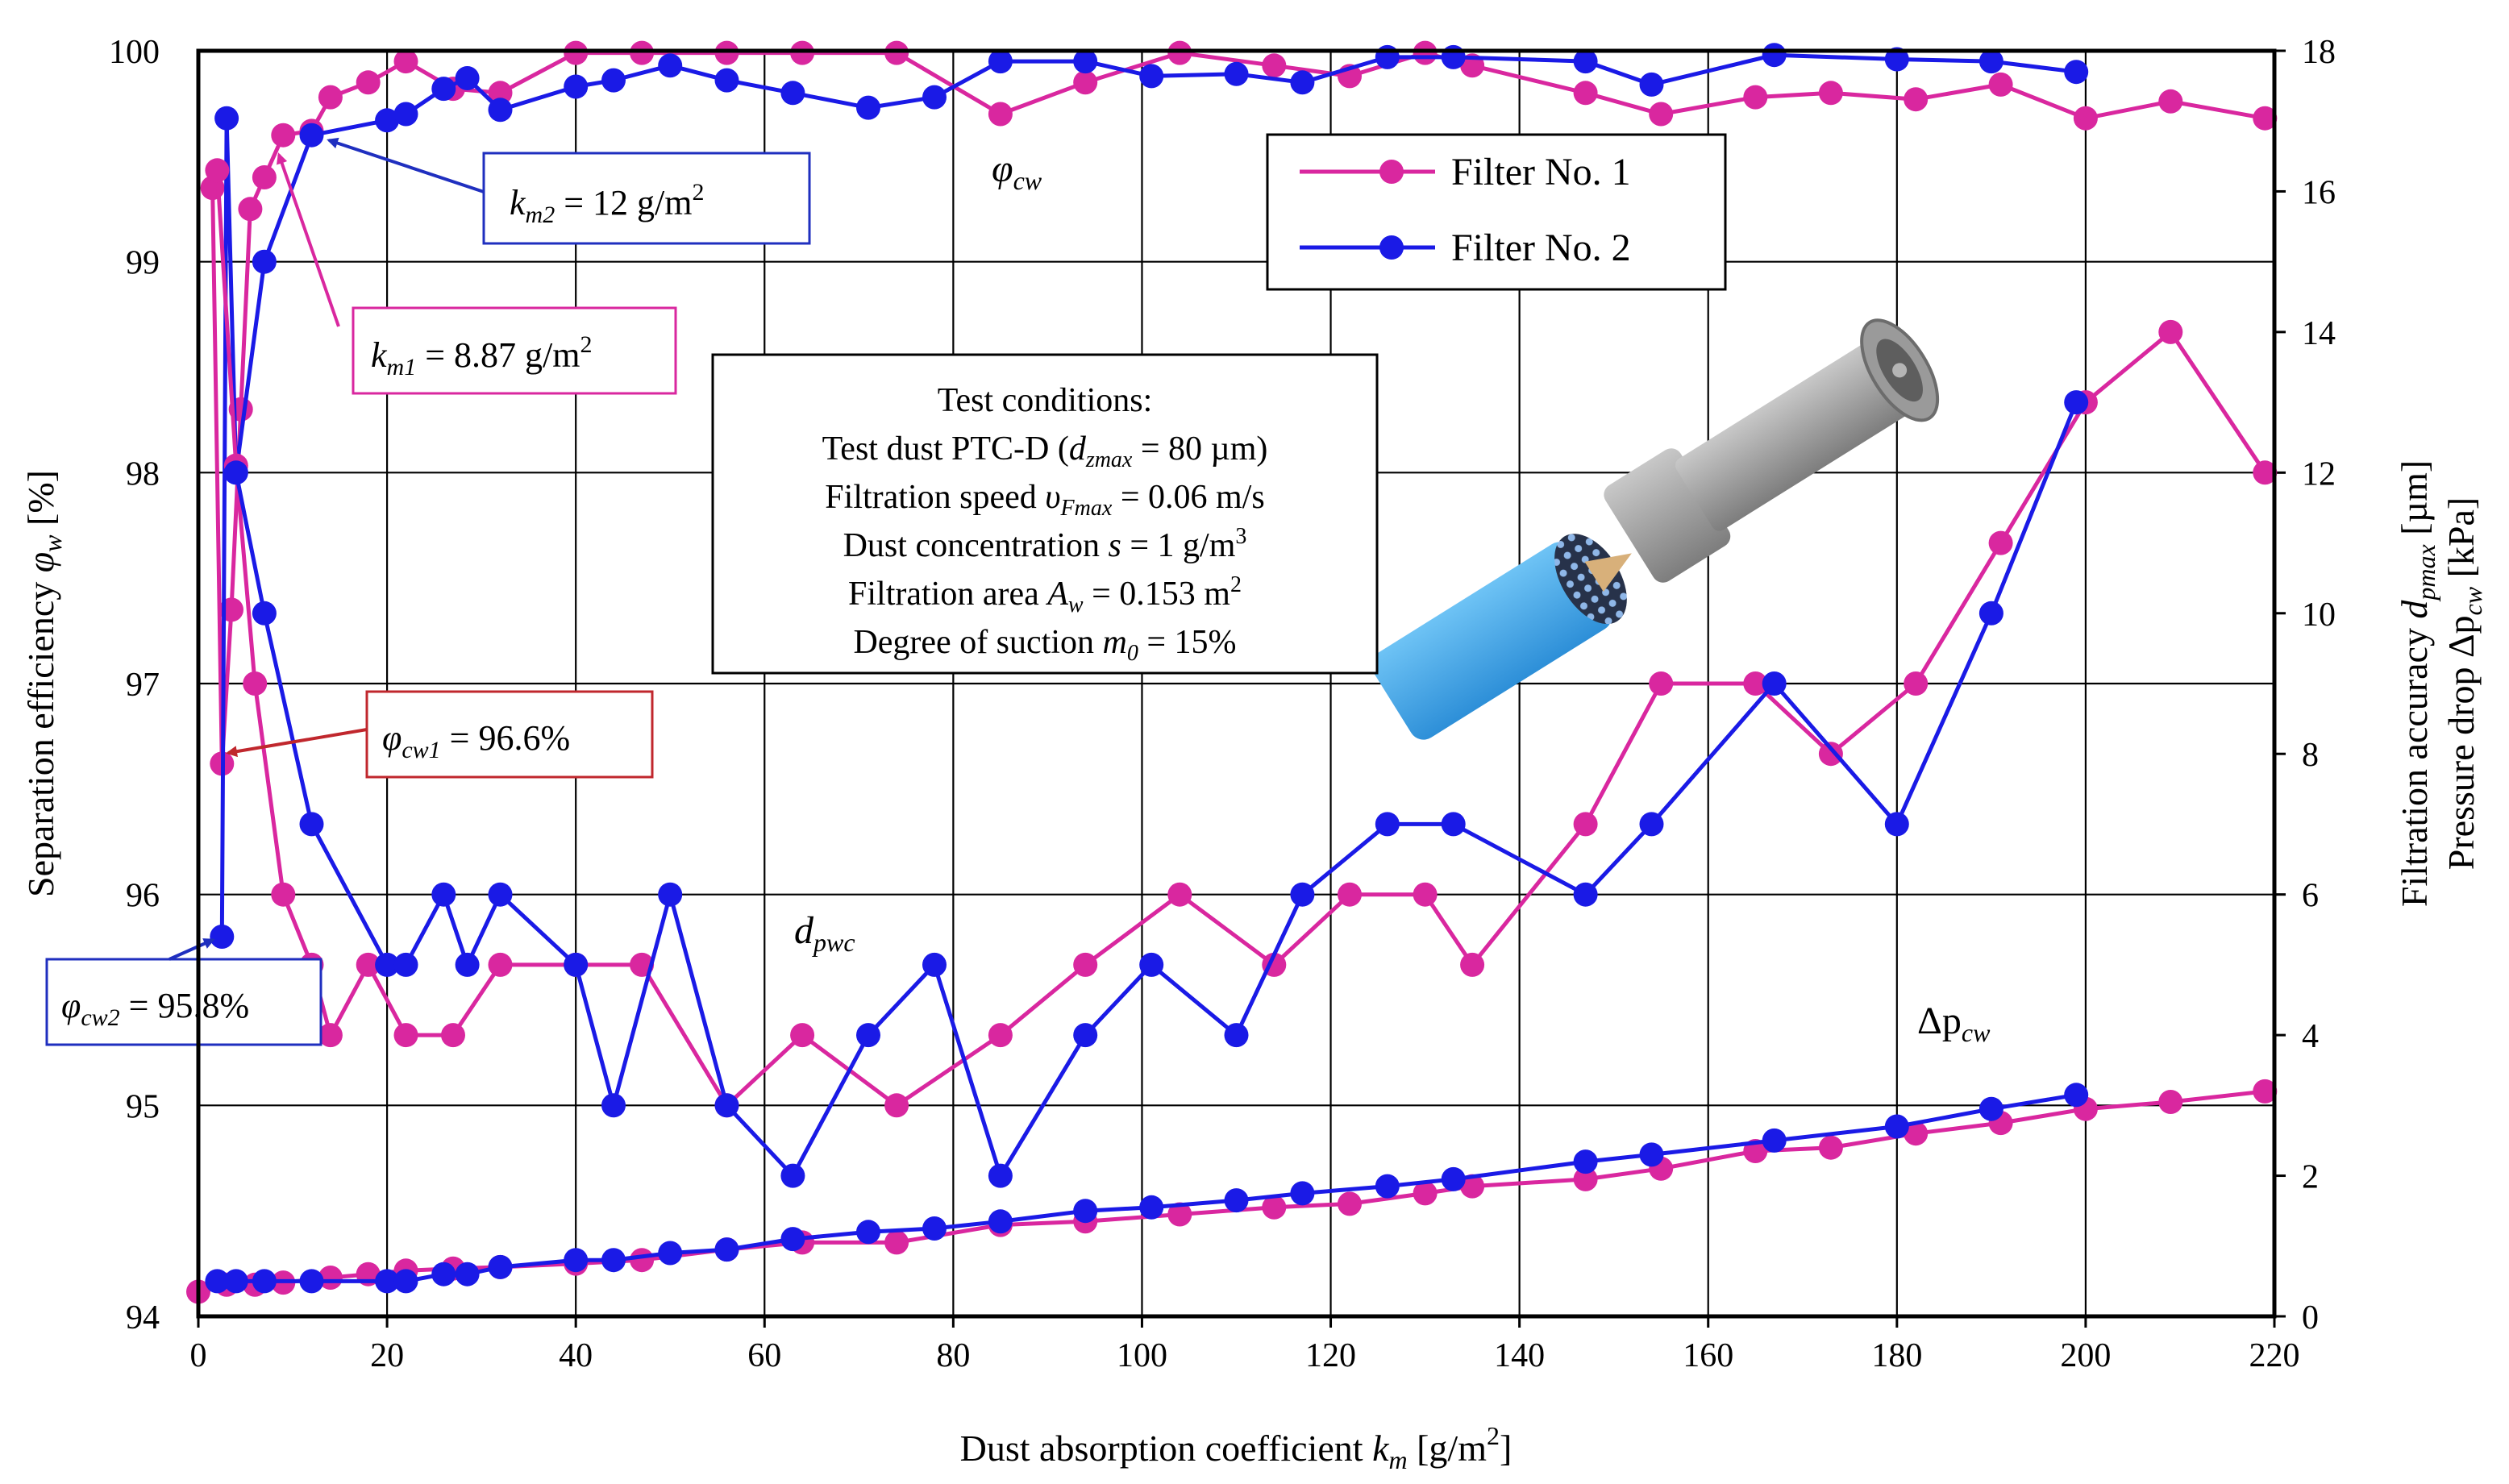 Image resolution: width=2509 pixels, height=1484 pixels. I want to click on x-tick-label: 180, so click(1896, 1355).